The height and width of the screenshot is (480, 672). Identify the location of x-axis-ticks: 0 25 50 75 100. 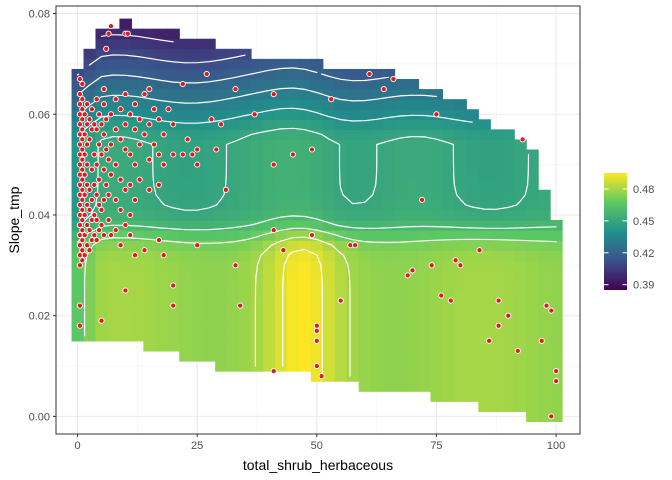
(319, 443).